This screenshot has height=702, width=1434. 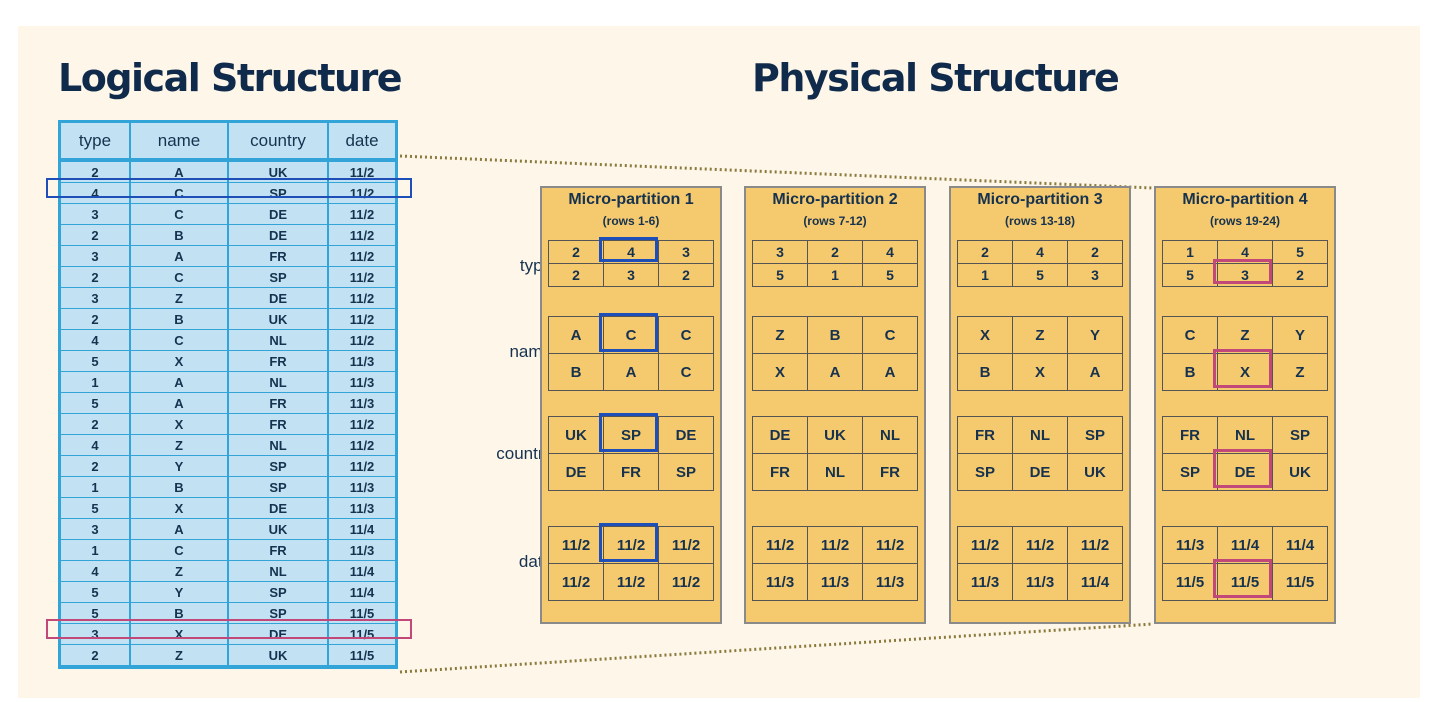 What do you see at coordinates (228, 655) in the screenshot?
I see `table-row: 2 Z UK 11/5` at bounding box center [228, 655].